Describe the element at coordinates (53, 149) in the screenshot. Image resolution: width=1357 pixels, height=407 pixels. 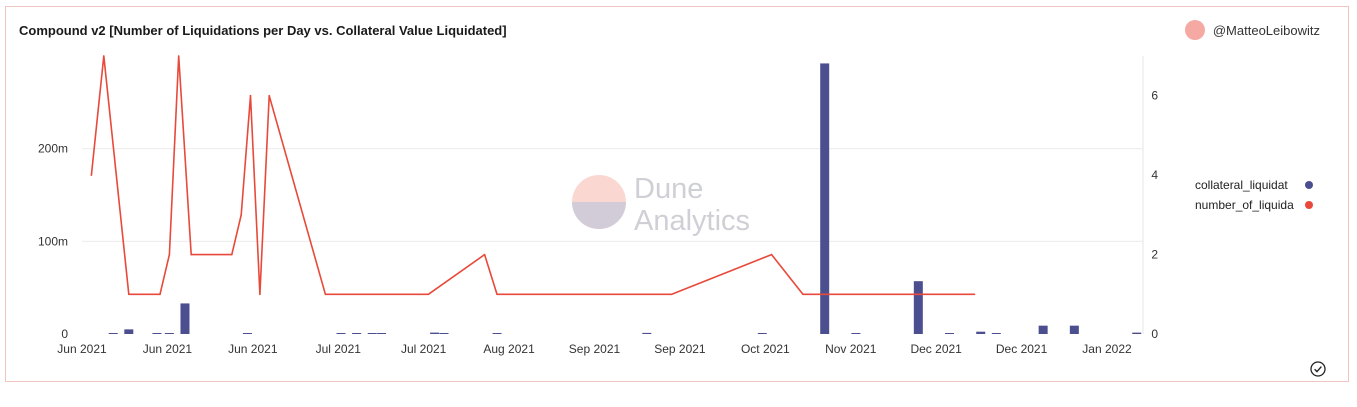
I see `y-left-tick-label: 200m` at that location.